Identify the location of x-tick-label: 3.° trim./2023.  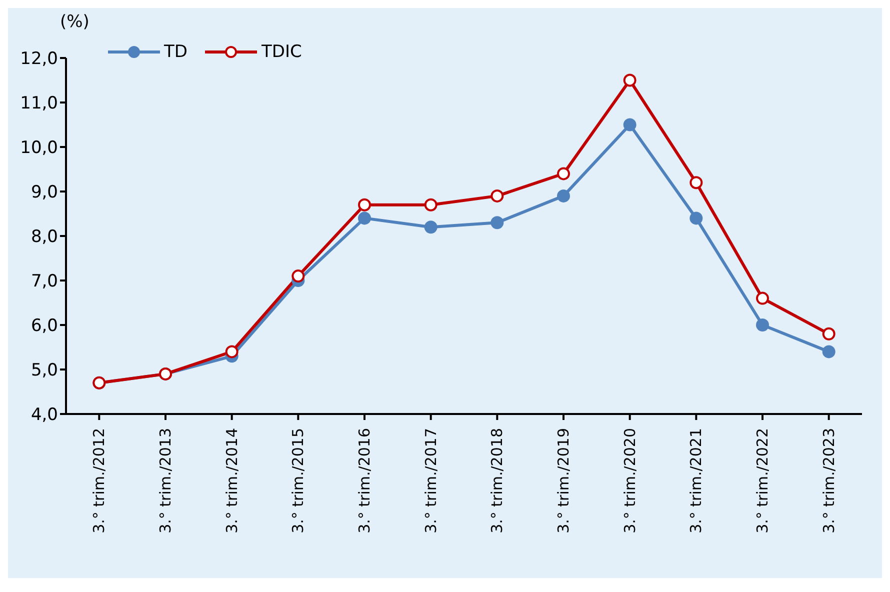
(829, 481).